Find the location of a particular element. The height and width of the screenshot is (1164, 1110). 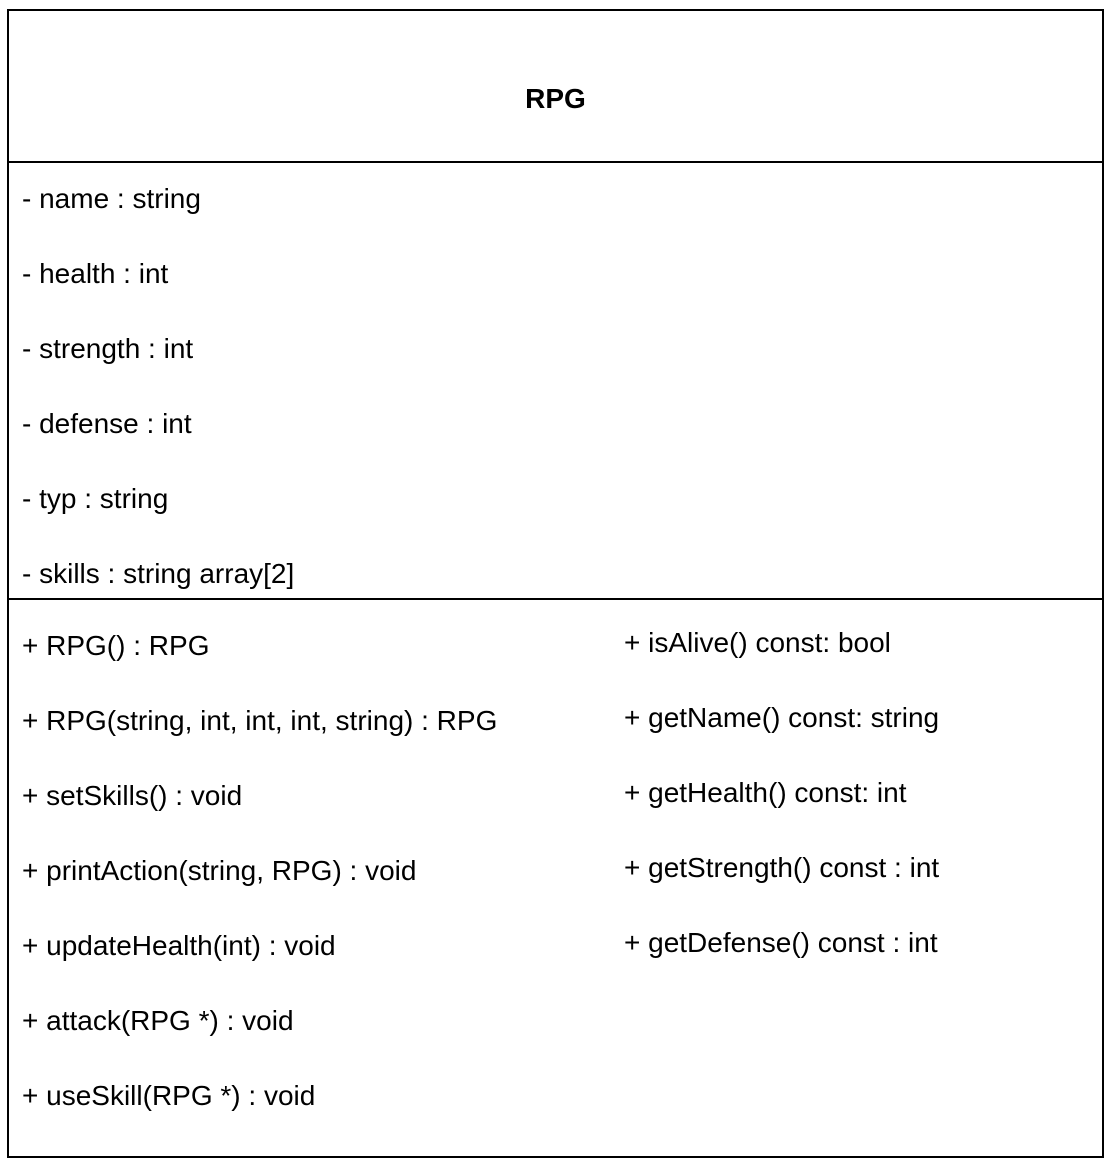

method-item: + getHealth() const: int is located at coordinates (765, 792).